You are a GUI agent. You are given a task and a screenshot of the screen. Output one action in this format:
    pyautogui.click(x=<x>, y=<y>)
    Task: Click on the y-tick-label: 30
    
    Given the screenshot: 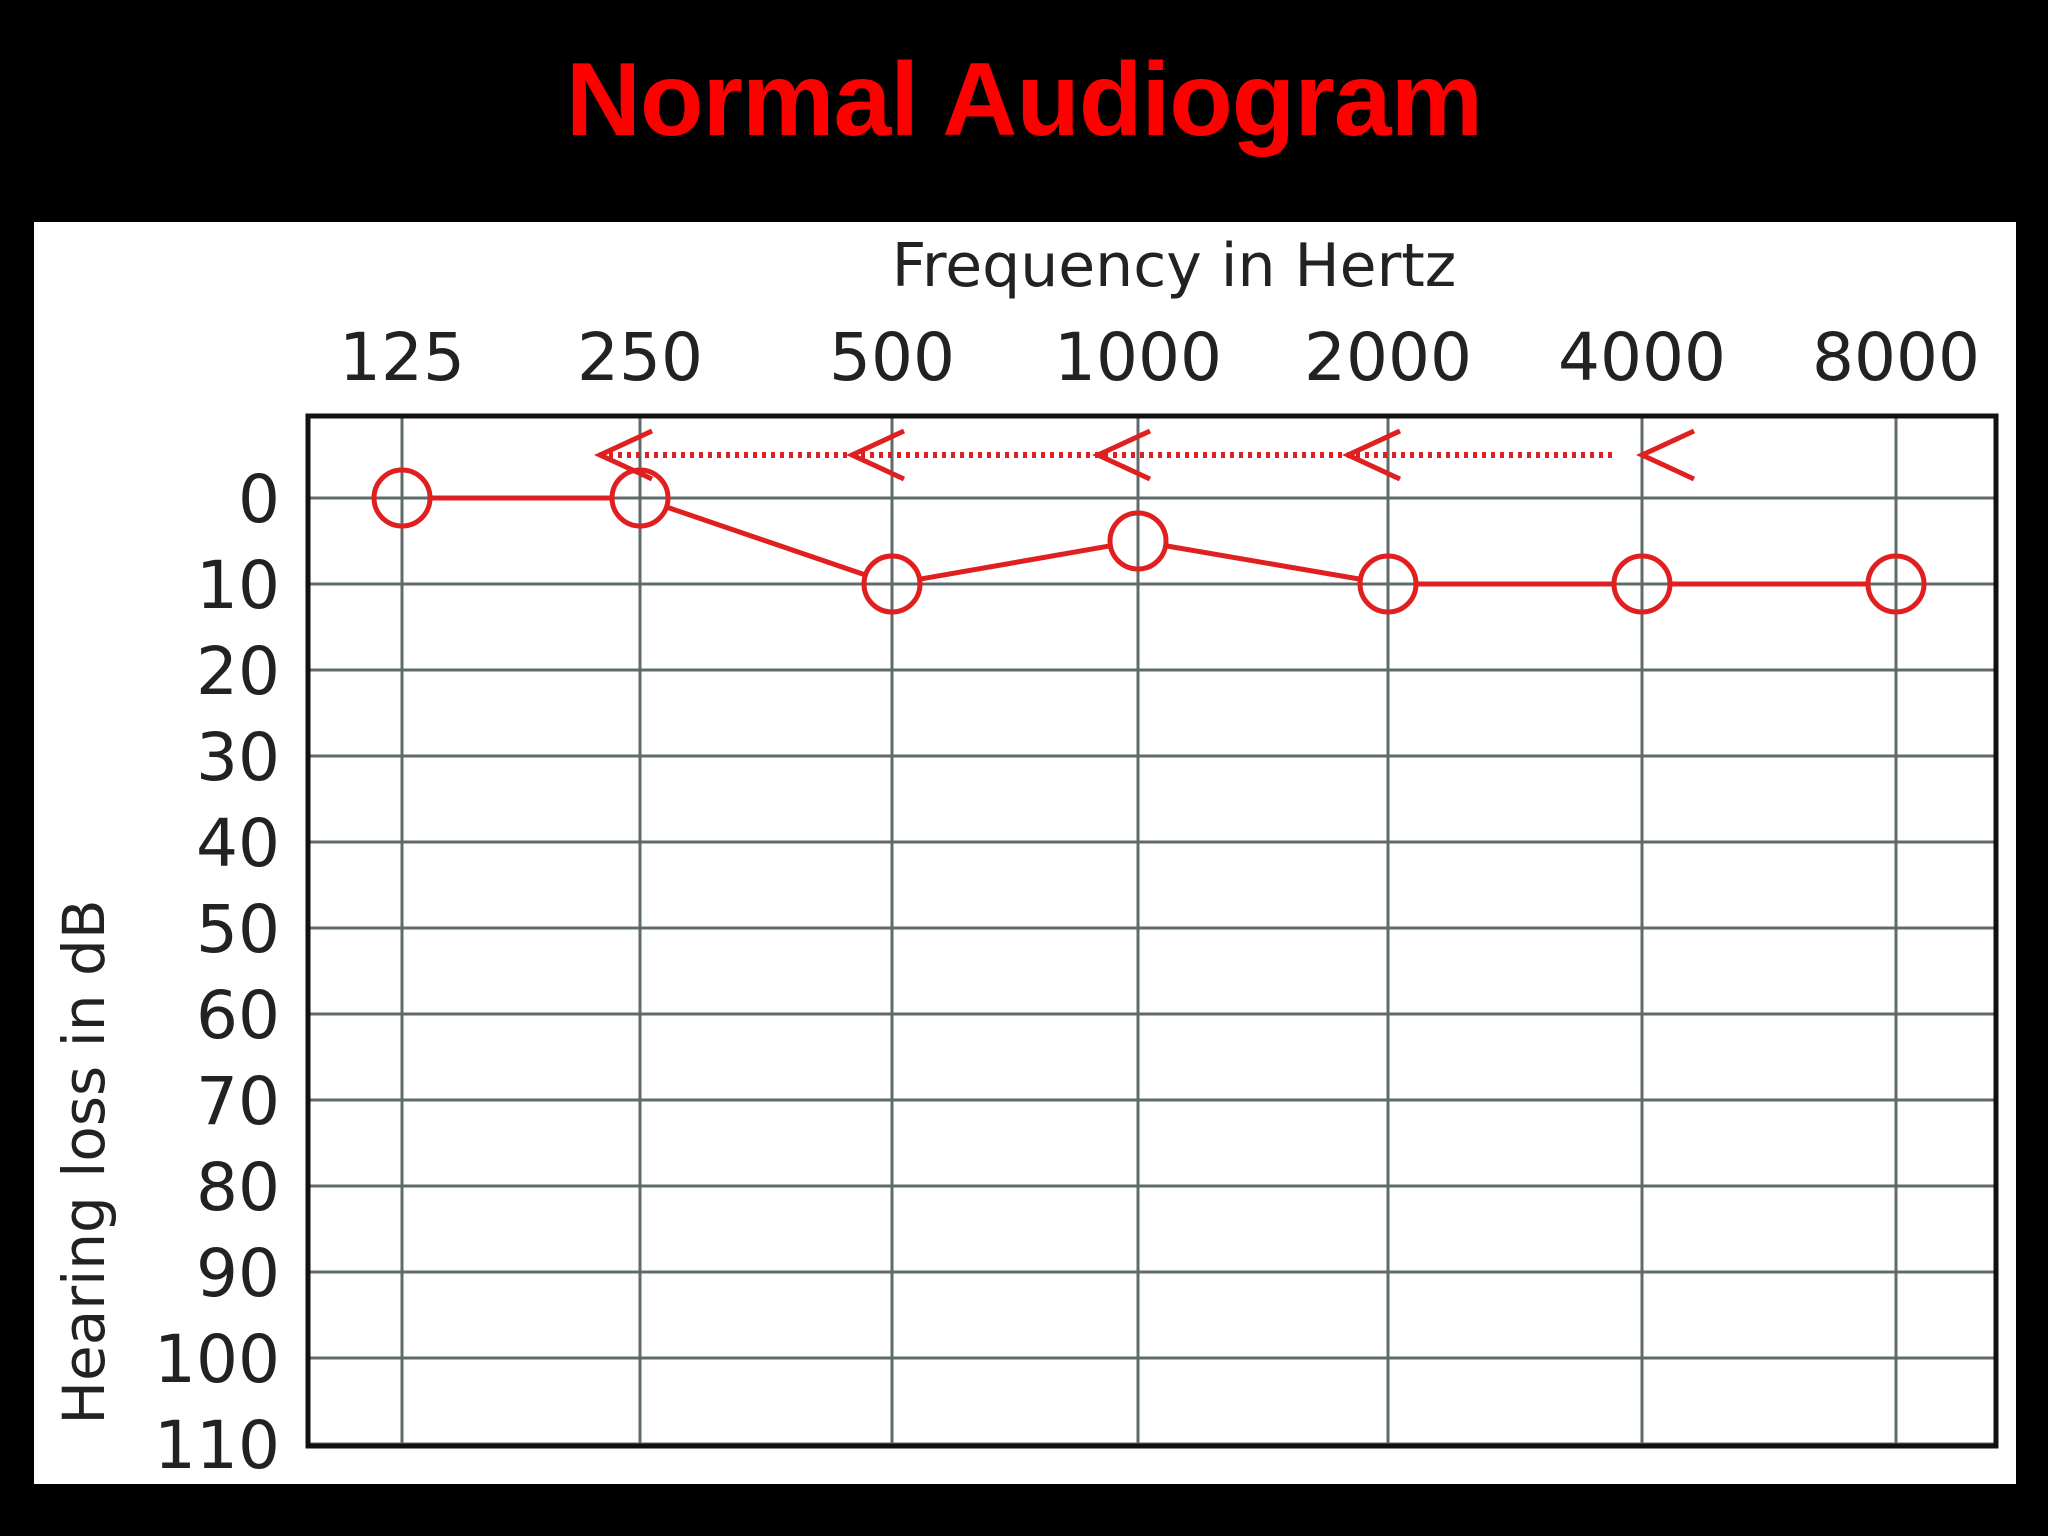 What is the action you would take?
    pyautogui.click(x=238, y=757)
    